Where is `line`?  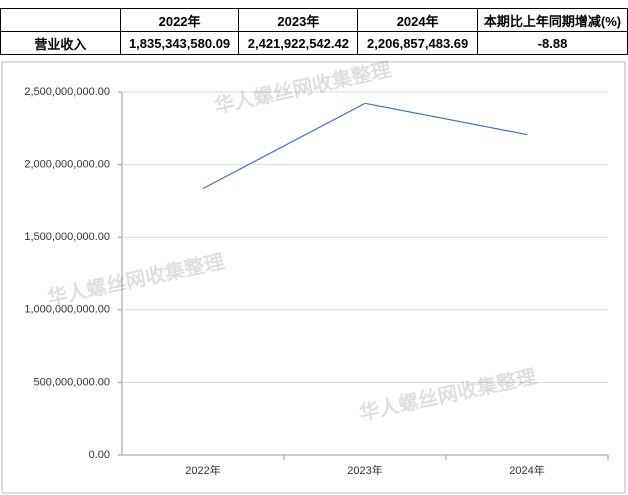 line is located at coordinates (365, 146).